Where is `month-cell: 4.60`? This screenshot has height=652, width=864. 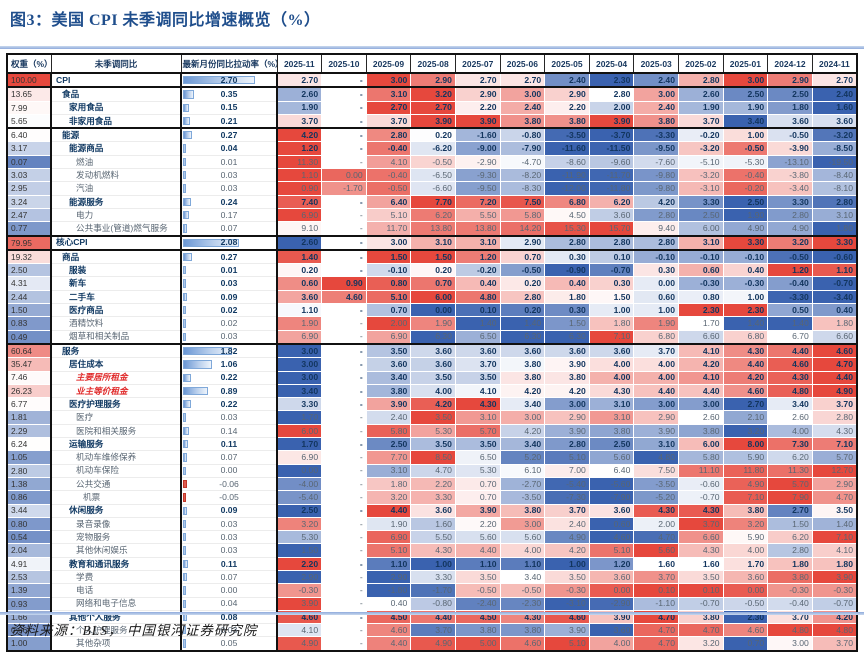
month-cell: 4.60 is located at coordinates (746, 391).